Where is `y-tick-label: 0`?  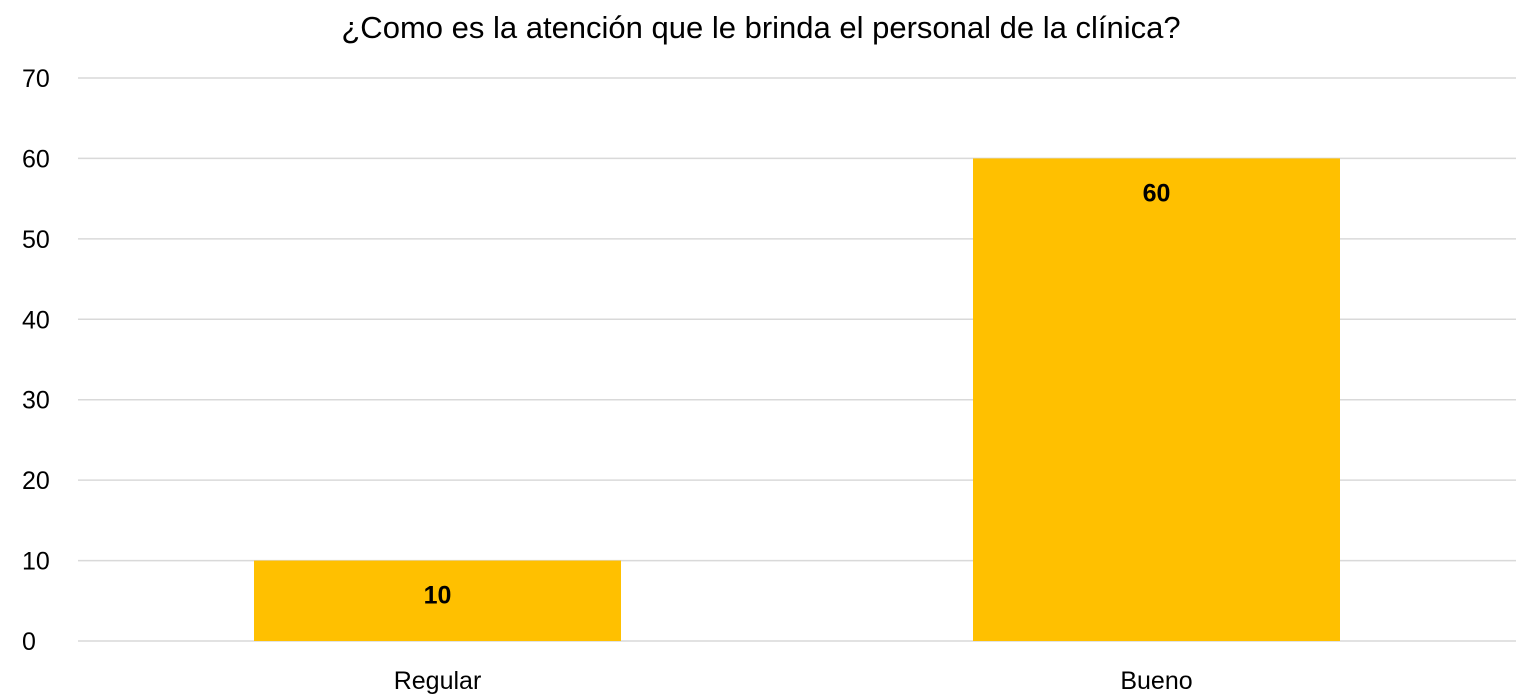
y-tick-label: 0 is located at coordinates (29, 642).